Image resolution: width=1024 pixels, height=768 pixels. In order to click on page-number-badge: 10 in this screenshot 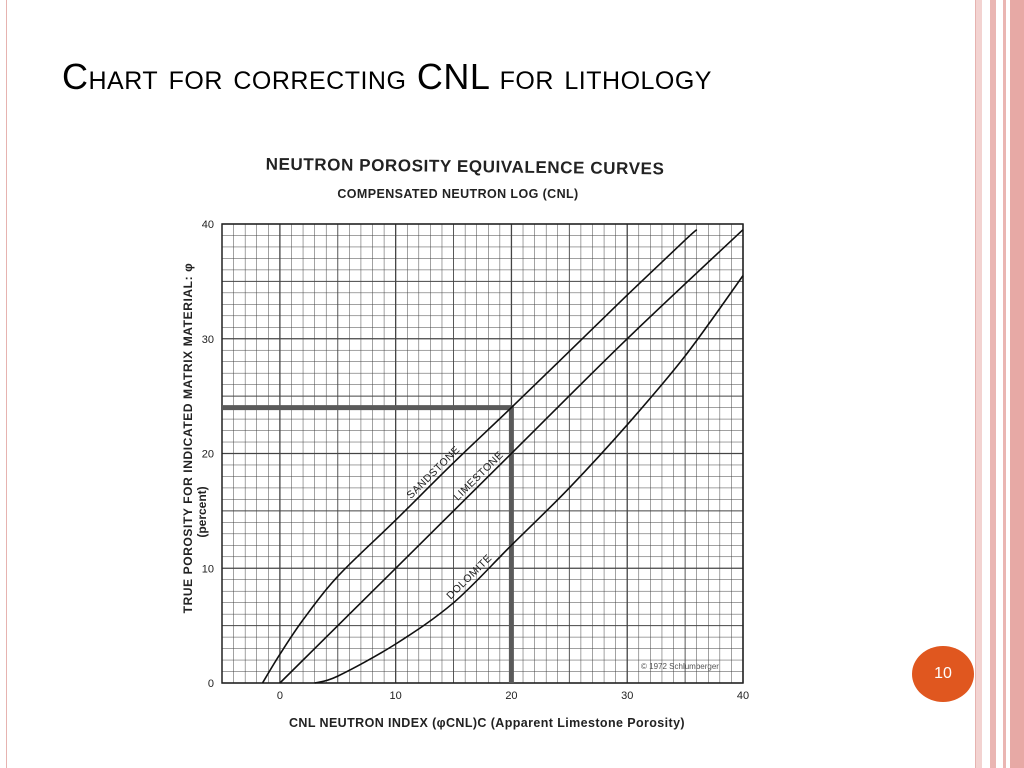, I will do `click(943, 674)`.